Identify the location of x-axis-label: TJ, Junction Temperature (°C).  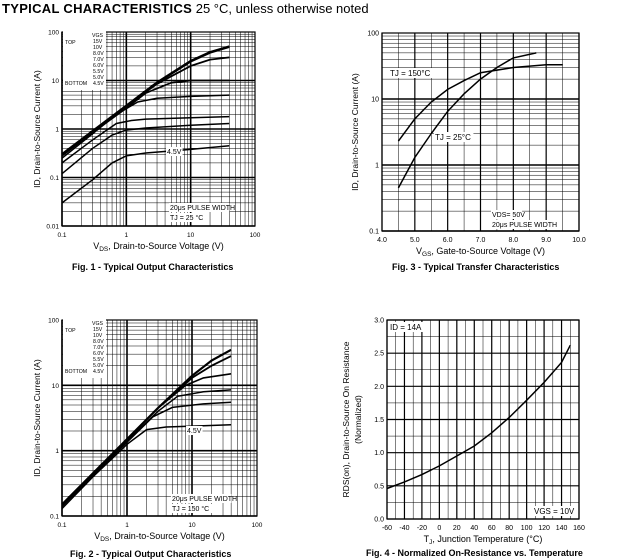
(483, 540).